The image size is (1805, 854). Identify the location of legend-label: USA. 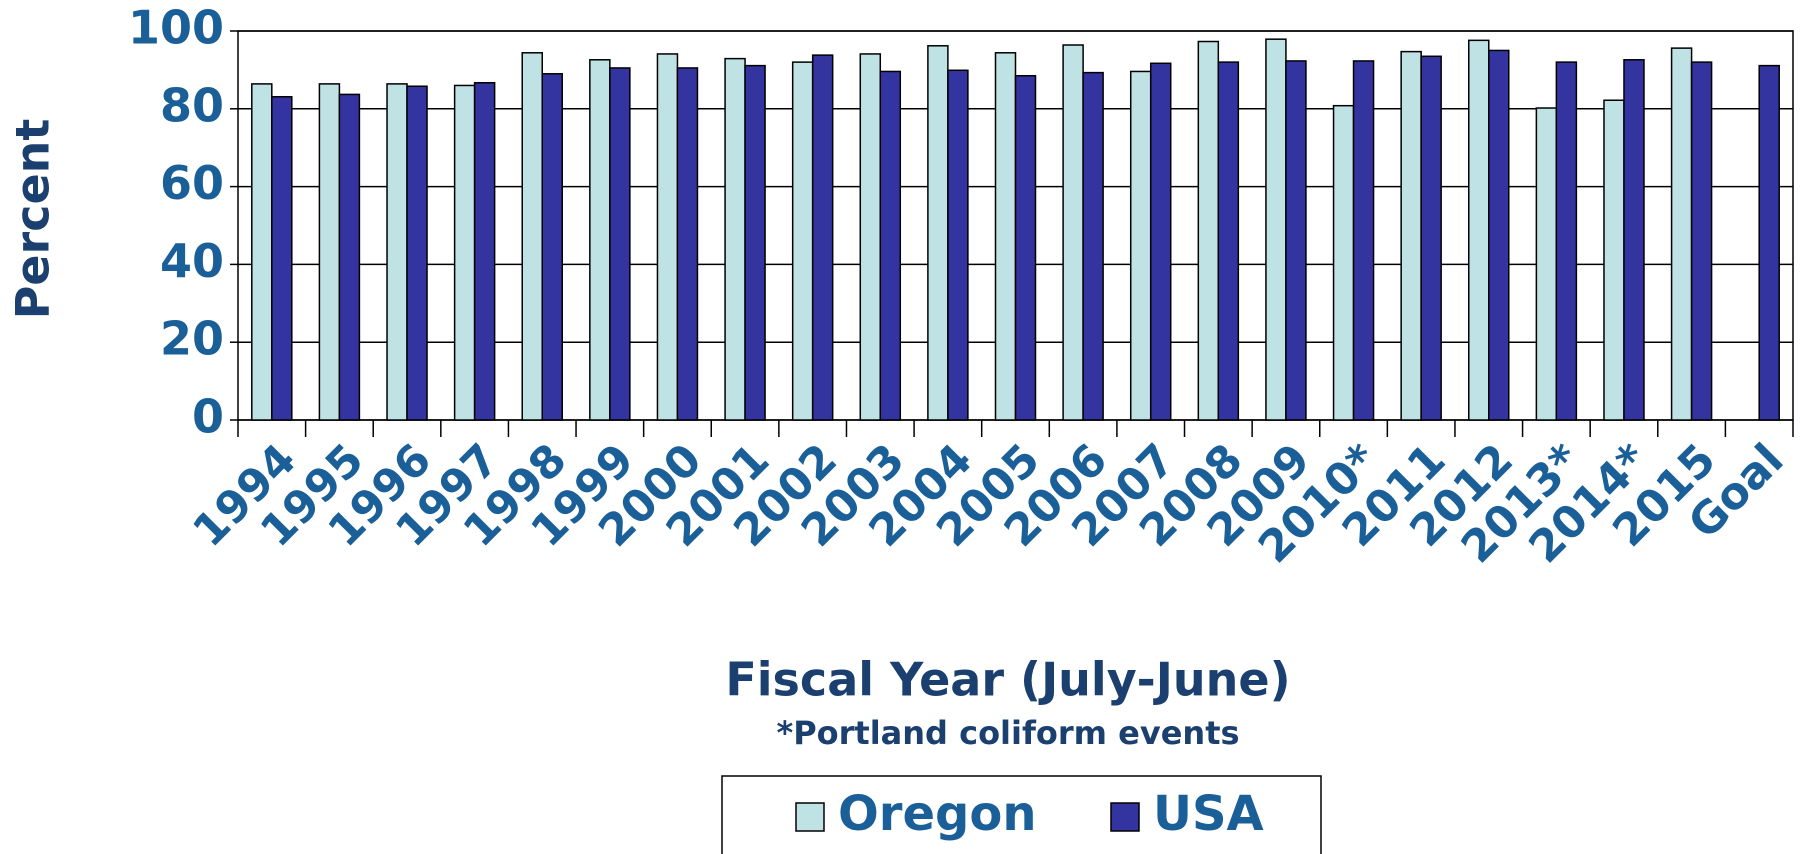
(1208, 814).